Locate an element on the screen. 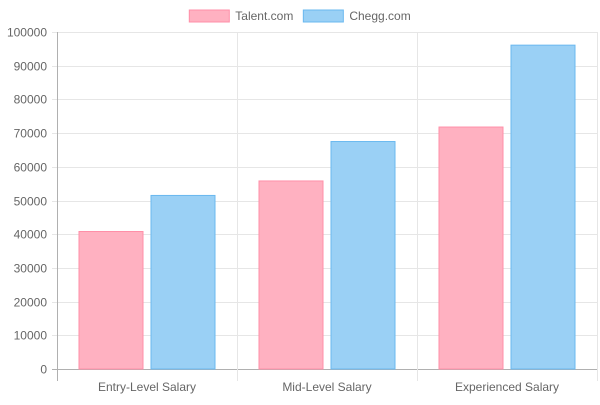  legend-item: Talent.com is located at coordinates (240, 16).